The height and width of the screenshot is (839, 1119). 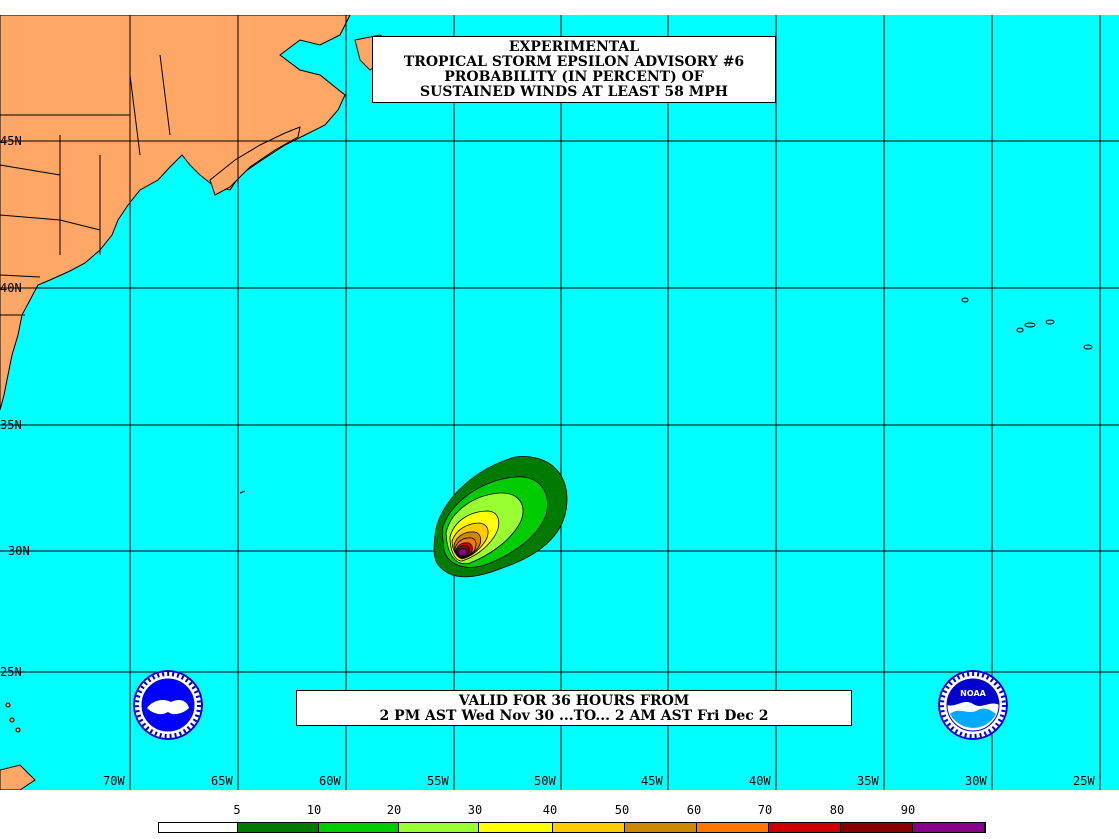 What do you see at coordinates (574, 77) in the screenshot?
I see `title-line-3: PROBABILITY (IN PERCENT) OF` at bounding box center [574, 77].